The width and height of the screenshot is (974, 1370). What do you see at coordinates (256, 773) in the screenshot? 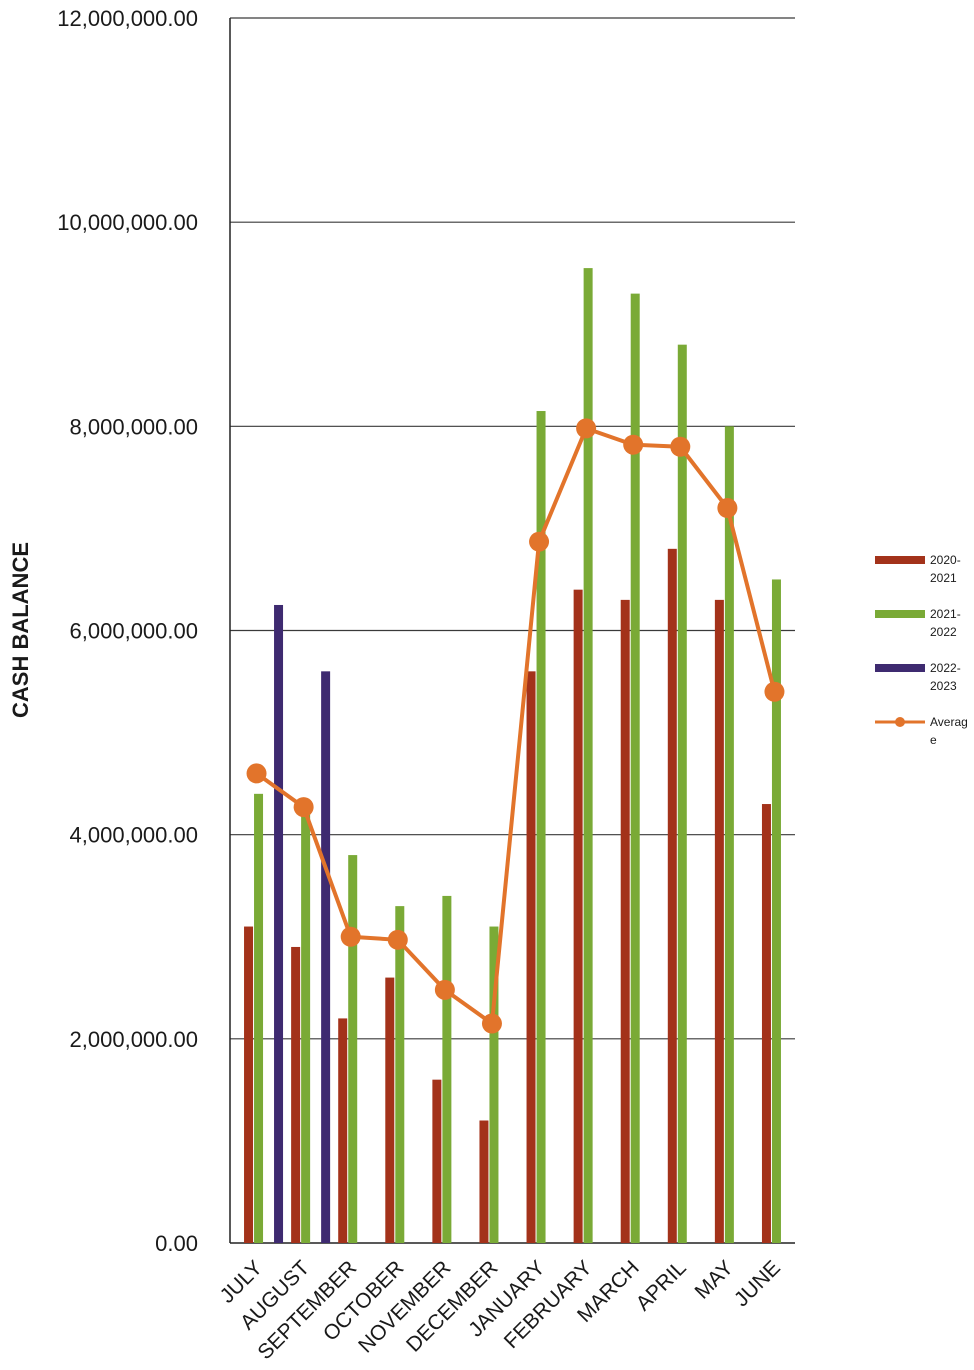
I see `average-point-july` at bounding box center [256, 773].